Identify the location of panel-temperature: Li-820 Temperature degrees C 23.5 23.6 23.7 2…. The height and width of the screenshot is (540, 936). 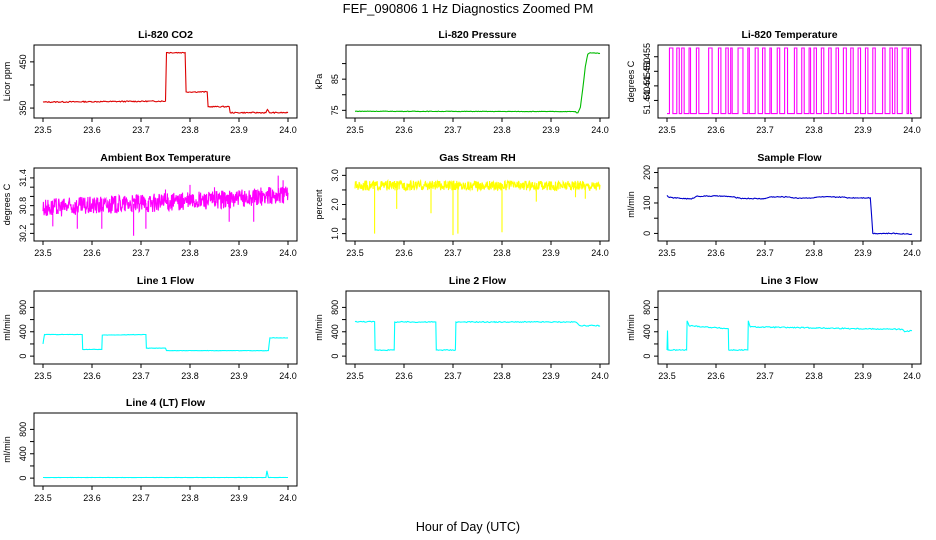
(774, 82).